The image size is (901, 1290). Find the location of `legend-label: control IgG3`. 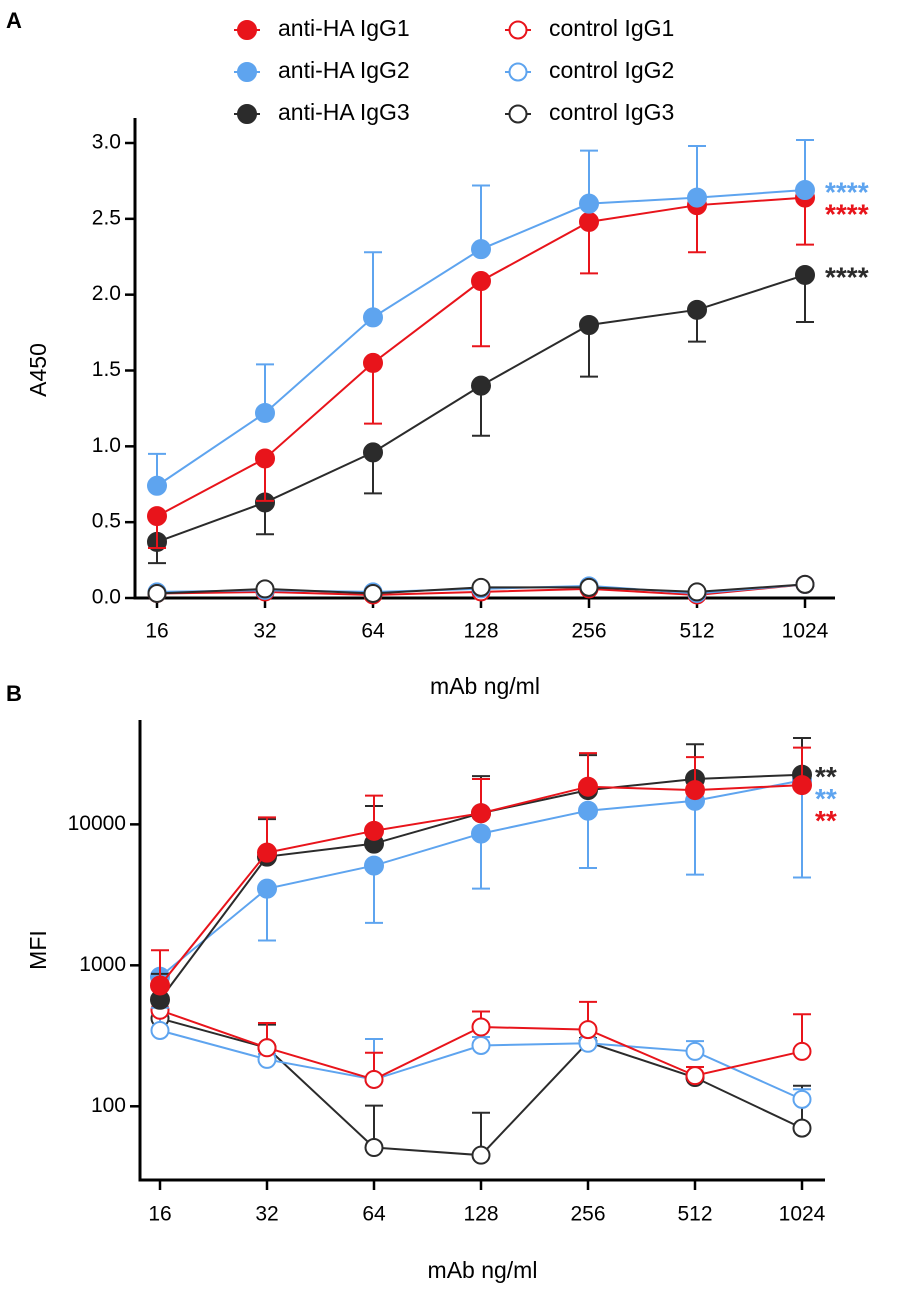

legend-label: control IgG3 is located at coordinates (611, 112).